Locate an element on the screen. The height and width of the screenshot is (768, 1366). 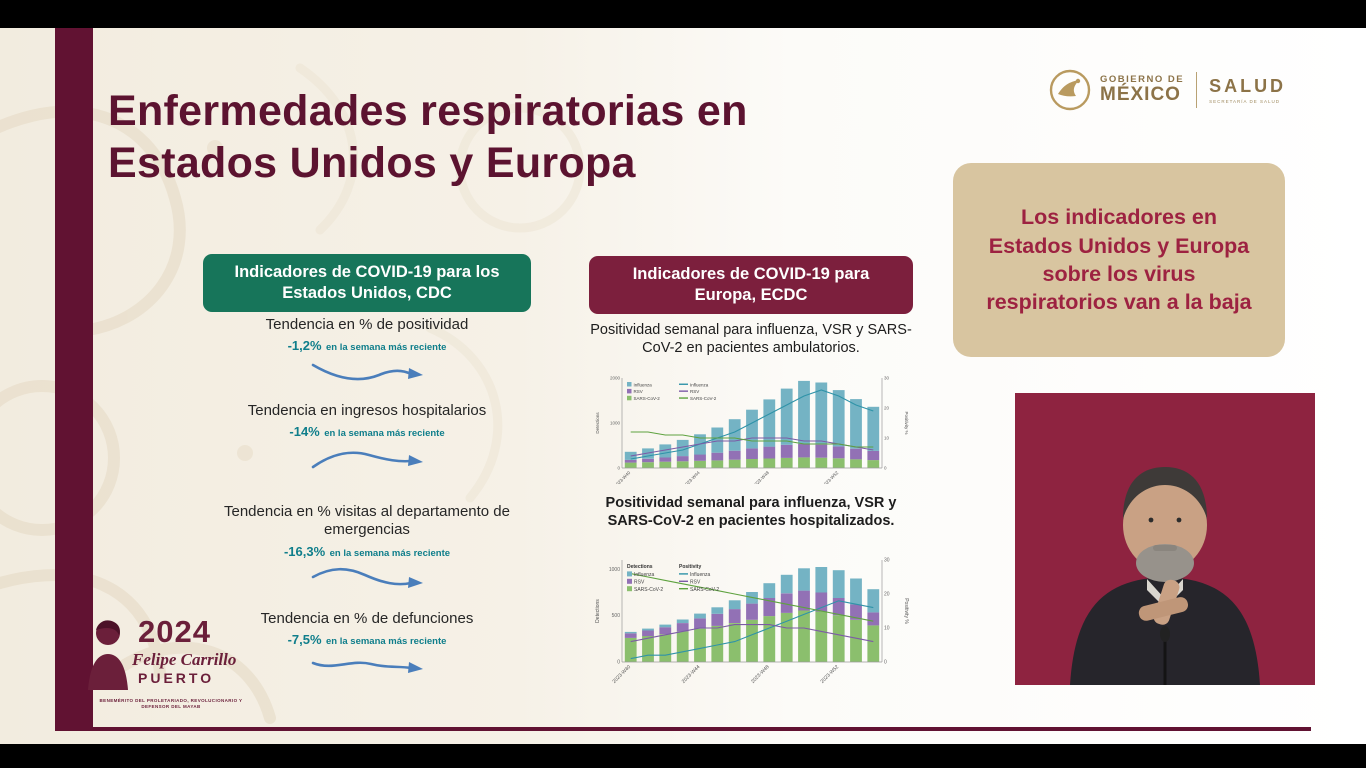
indicator-value: -16,3% is located at coordinates (304, 551).